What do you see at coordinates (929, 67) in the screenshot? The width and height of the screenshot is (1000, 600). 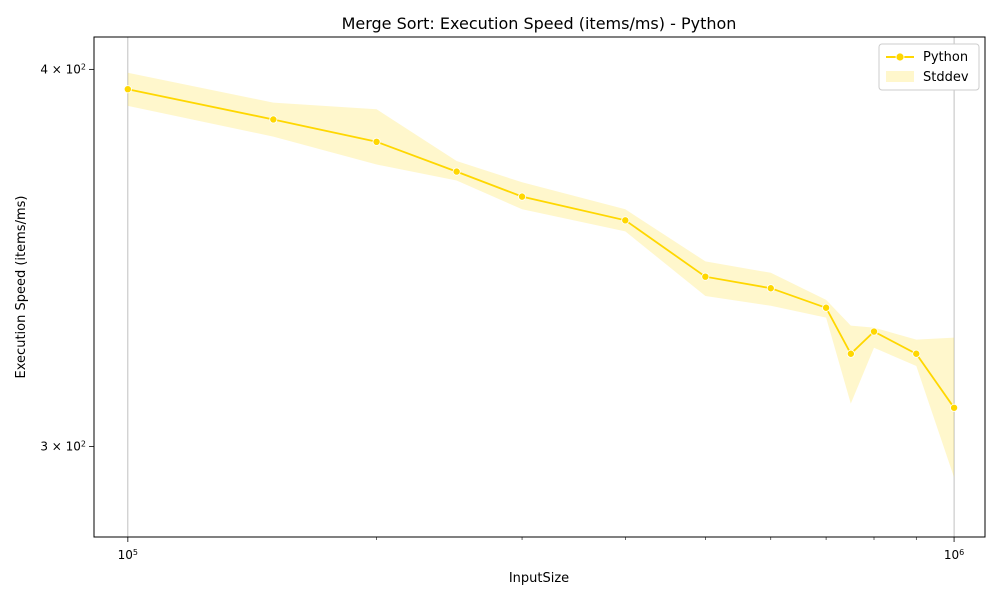 I see `legend: Python Stddev` at bounding box center [929, 67].